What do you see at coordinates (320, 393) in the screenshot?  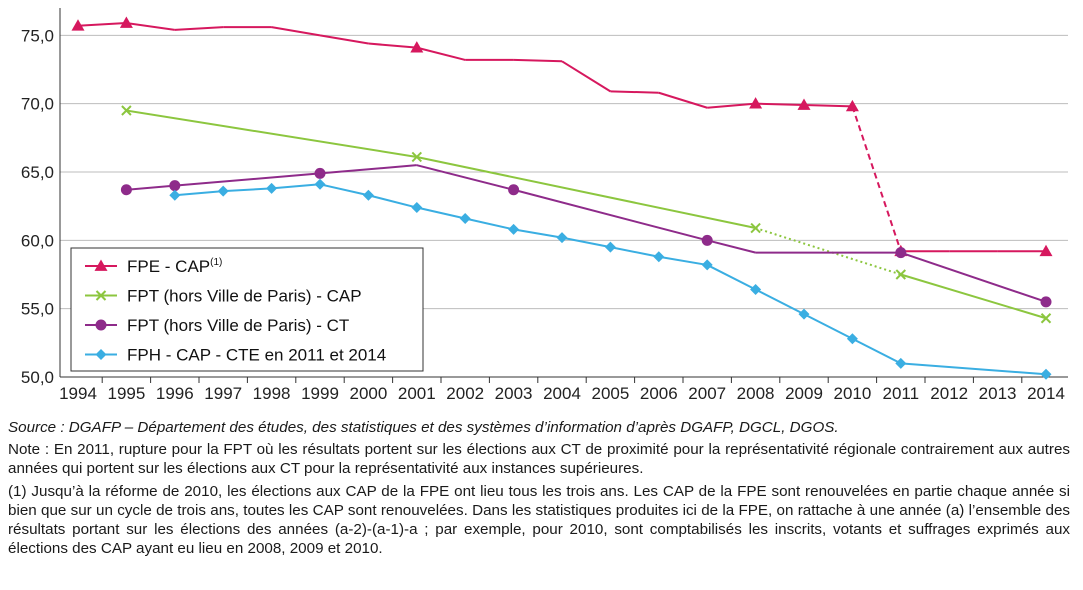 I see `x-tick-label: 1999` at bounding box center [320, 393].